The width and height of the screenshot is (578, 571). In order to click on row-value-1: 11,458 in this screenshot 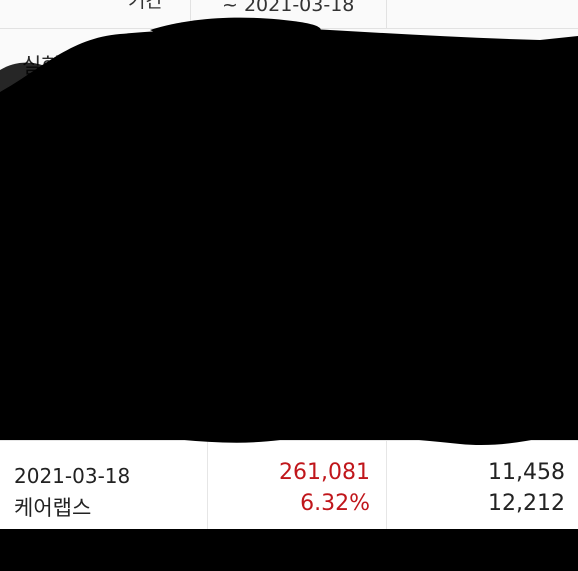, I will do `click(526, 472)`.